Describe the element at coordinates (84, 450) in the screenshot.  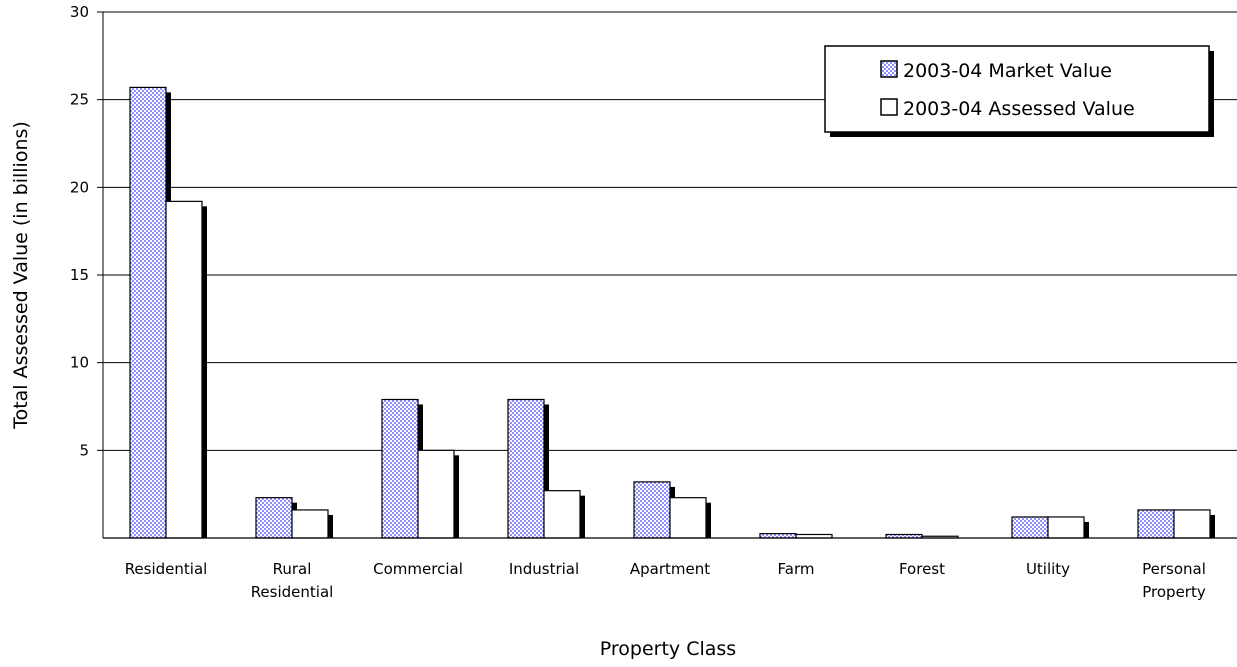
I see `y-tick-label-5: 5` at that location.